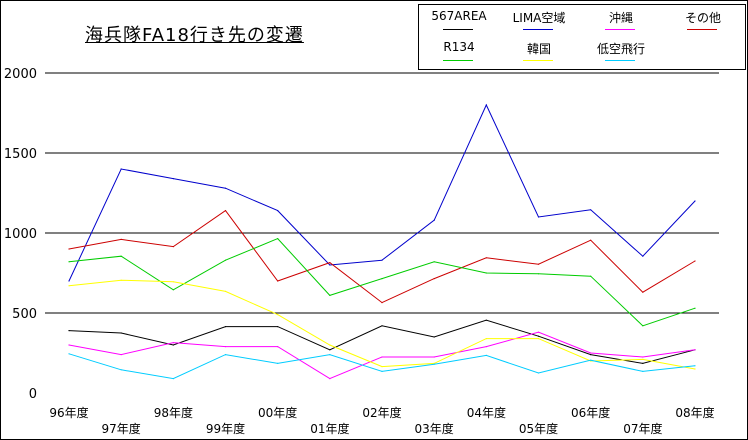  I want to click on legend-item: 567AREA, so click(459, 20).